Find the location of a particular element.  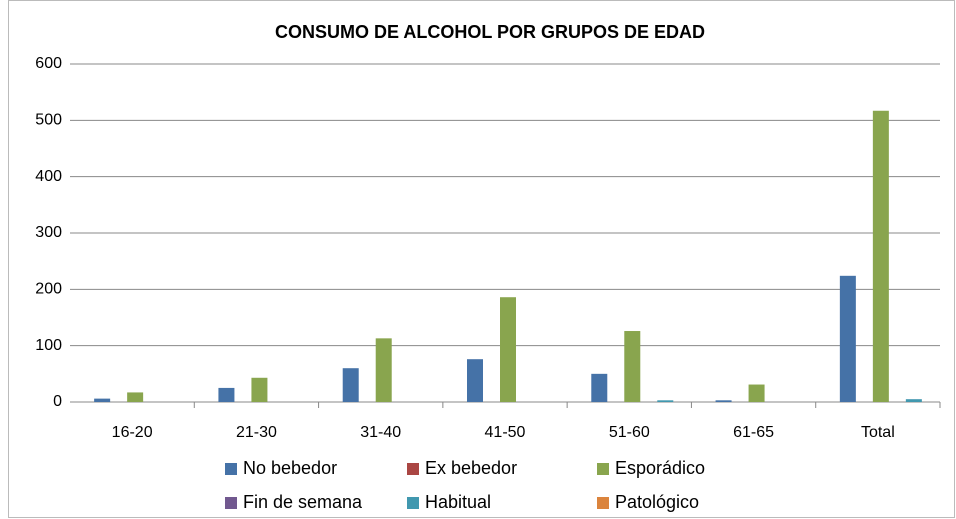

y-tick-label: 400 is located at coordinates (48, 176).